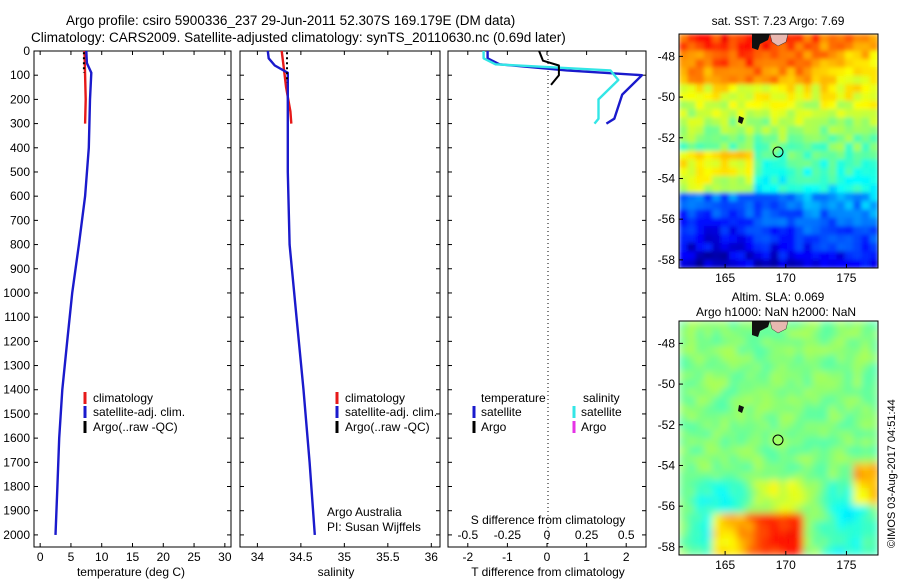  I want to click on y-tick-label: 300, so click(20, 124).